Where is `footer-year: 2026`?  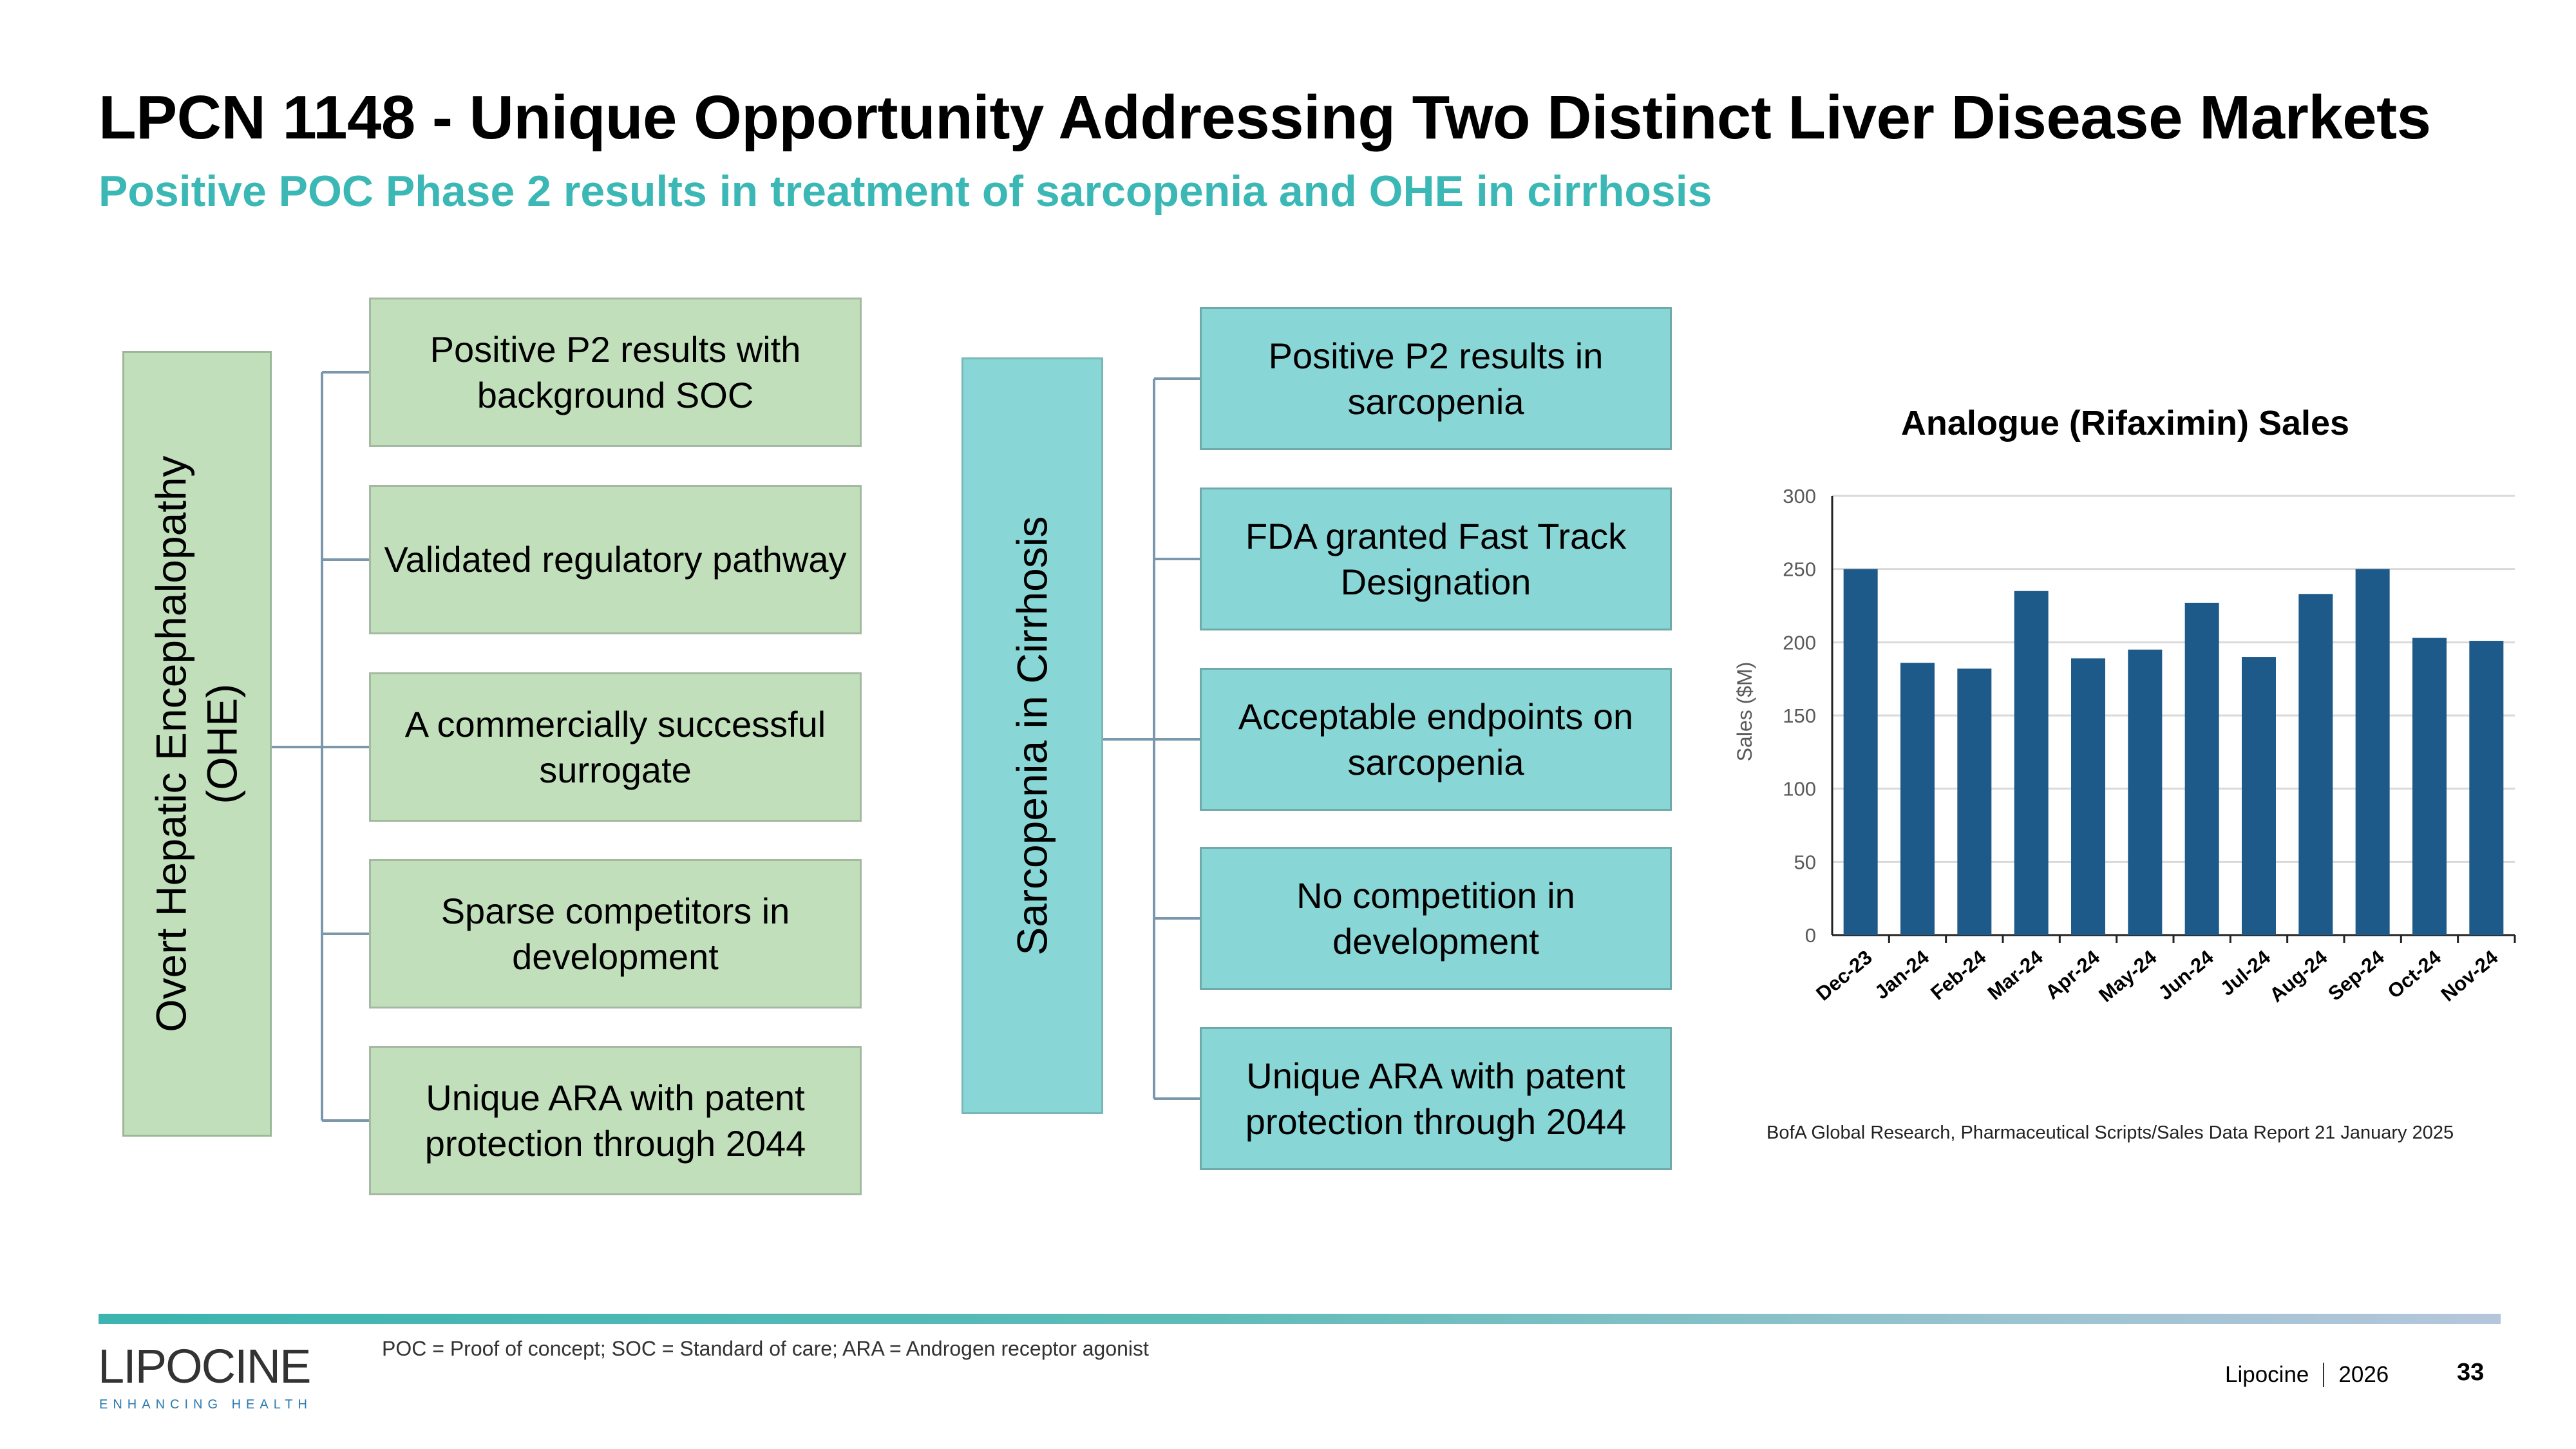 footer-year: 2026 is located at coordinates (2363, 1374).